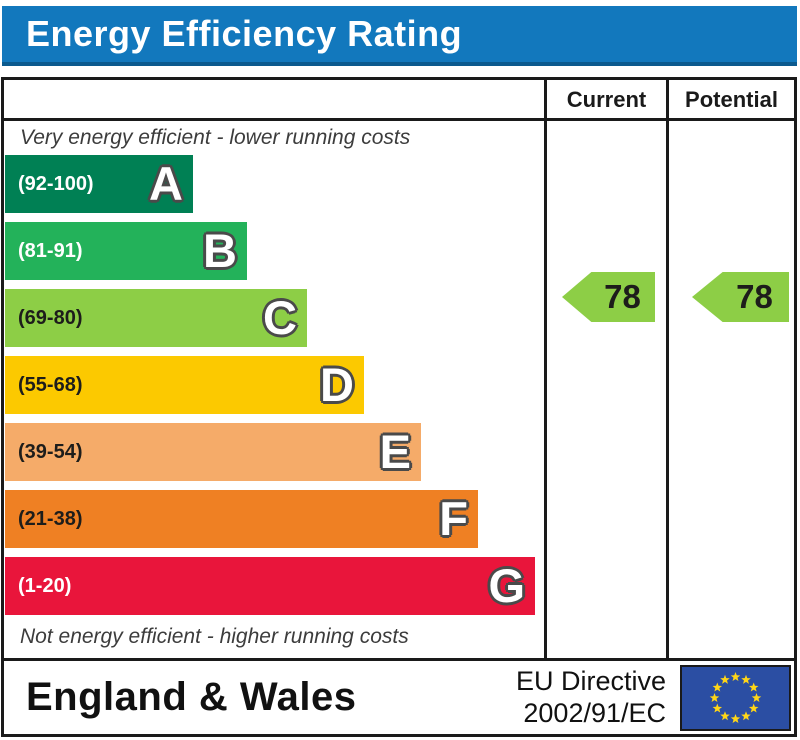 The image size is (800, 740). What do you see at coordinates (399, 119) in the screenshot?
I see `header-divider-line` at bounding box center [399, 119].